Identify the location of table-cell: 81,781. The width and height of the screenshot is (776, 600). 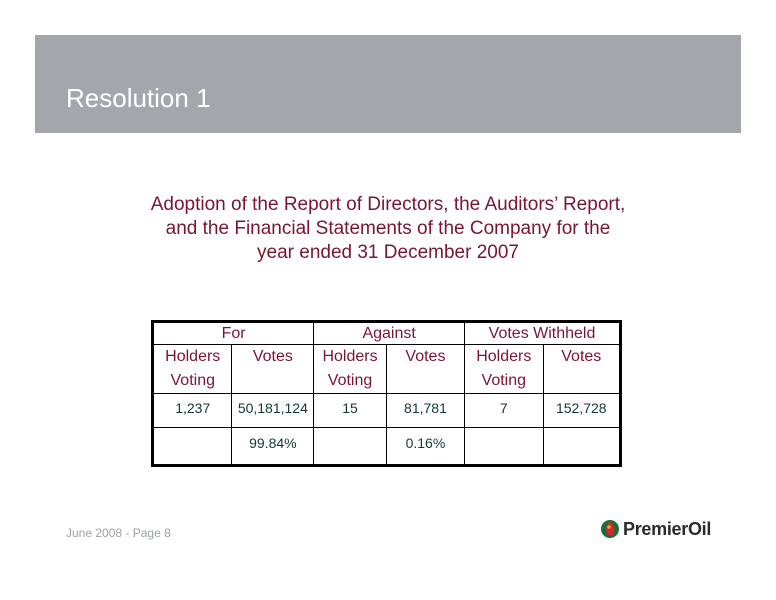
(425, 410).